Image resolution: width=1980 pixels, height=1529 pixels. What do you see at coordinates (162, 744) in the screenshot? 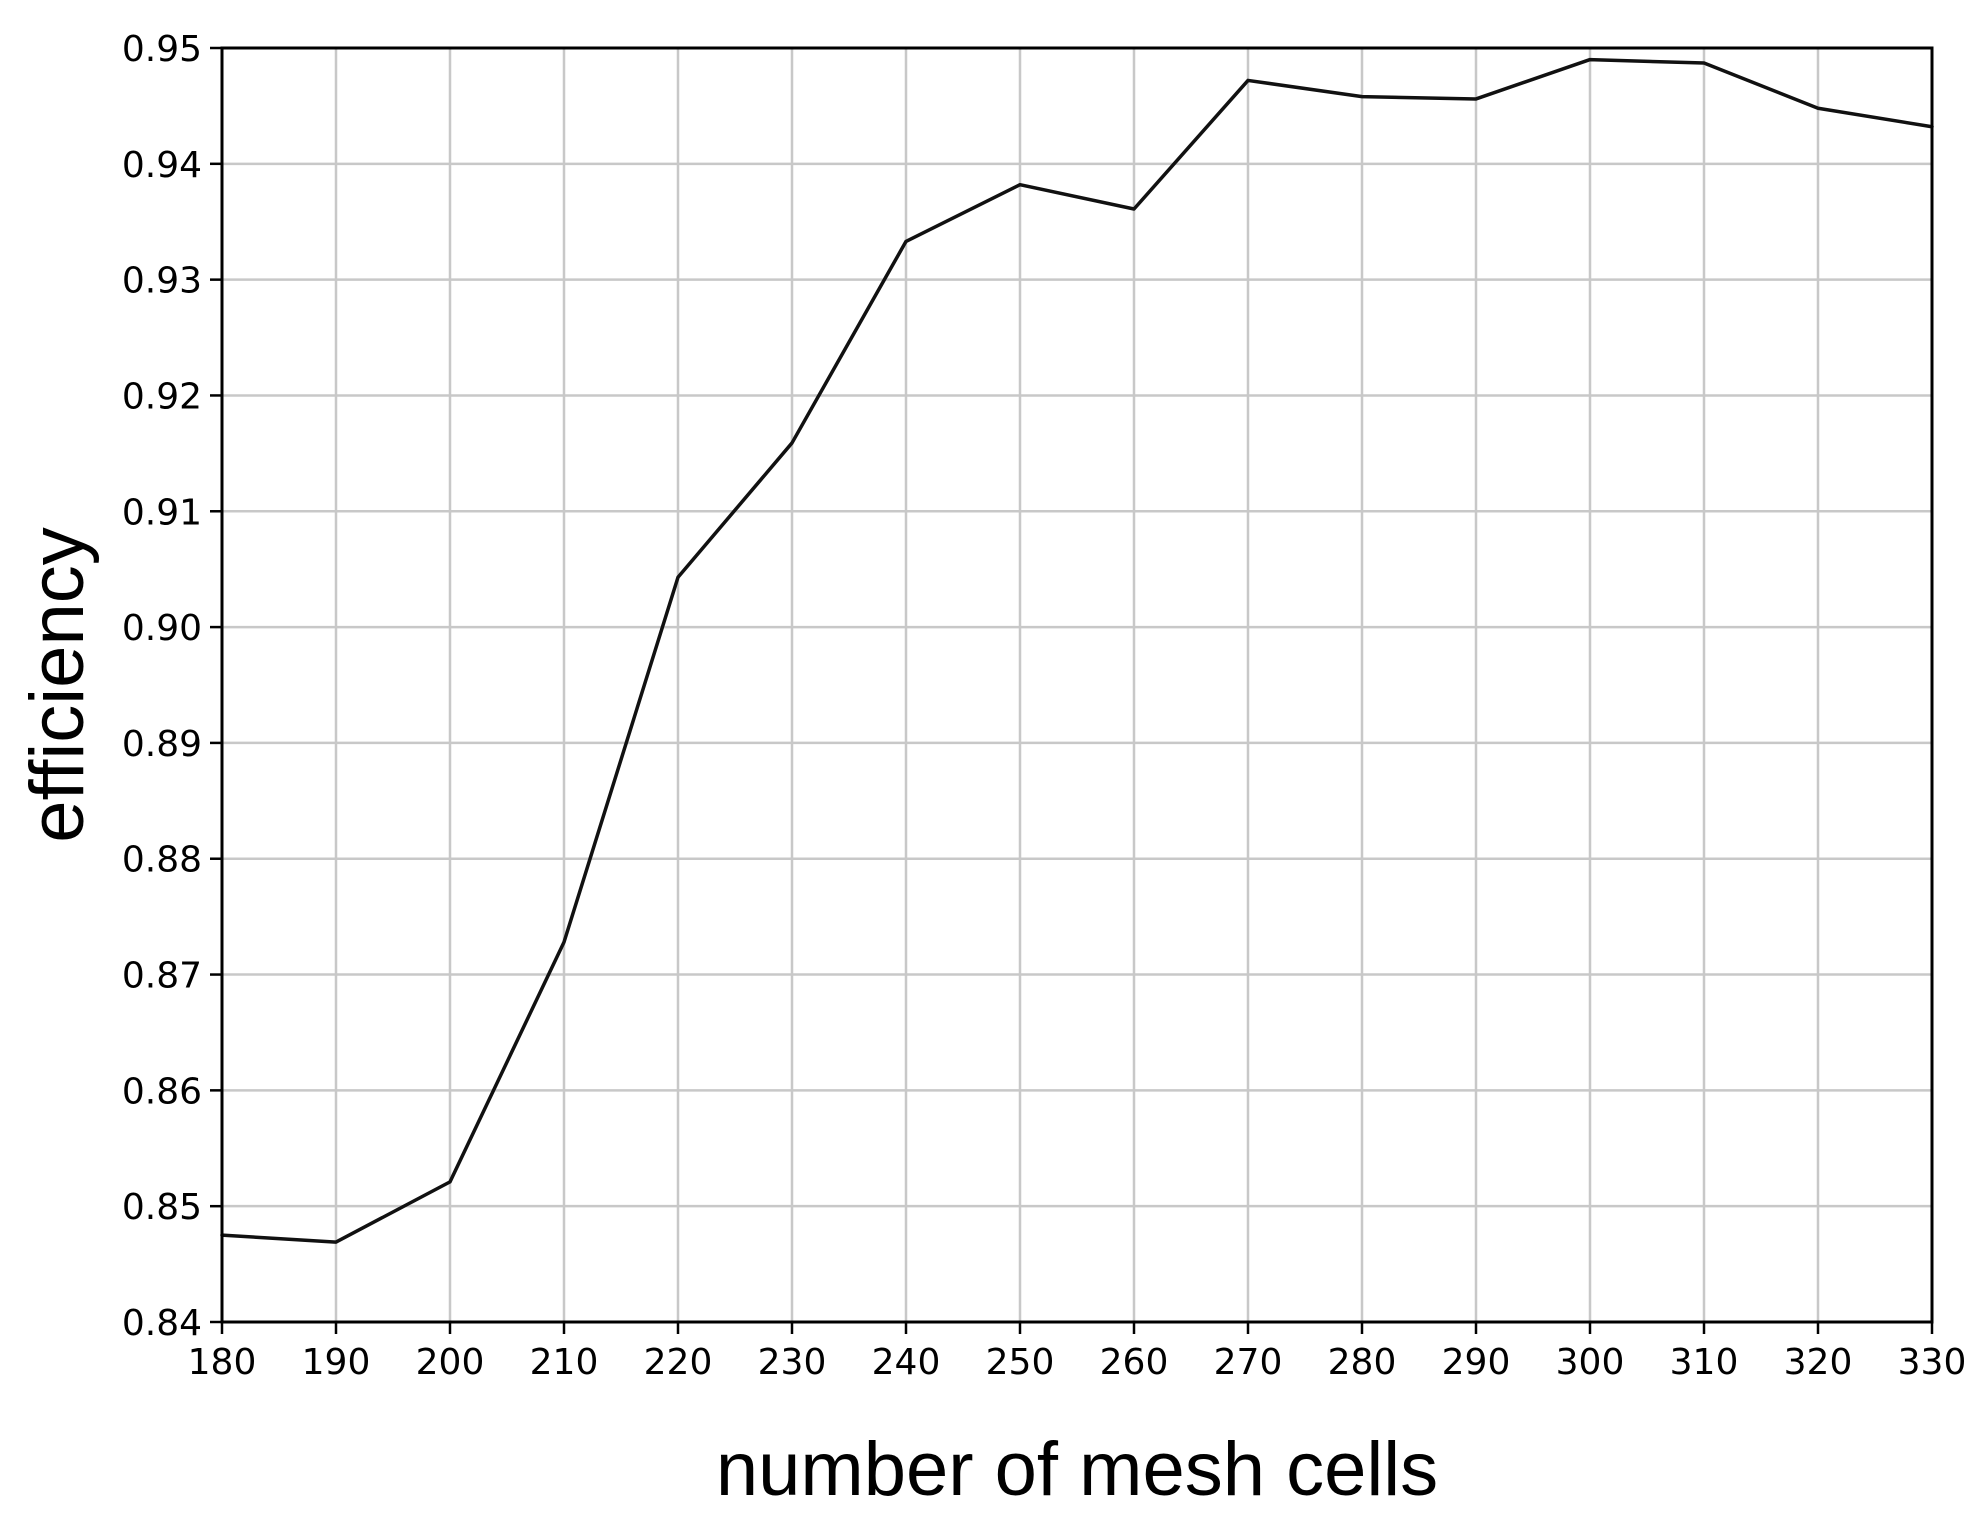
I see `y-tick-label: 0.89` at bounding box center [162, 744].